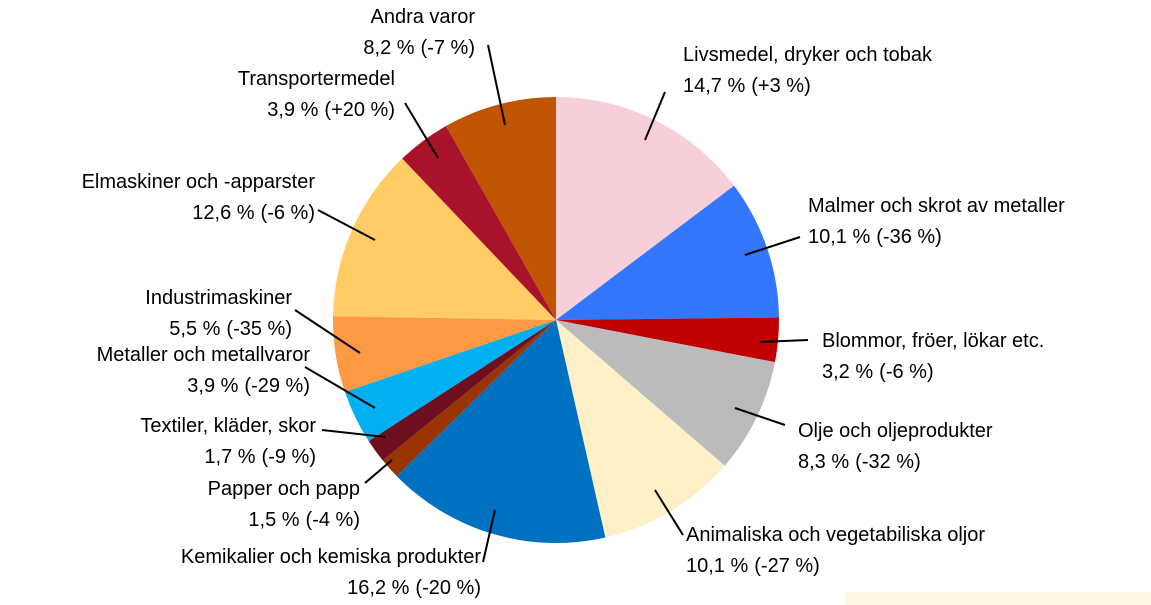 The width and height of the screenshot is (1151, 605). I want to click on change-label: (+20 %), so click(359, 110).